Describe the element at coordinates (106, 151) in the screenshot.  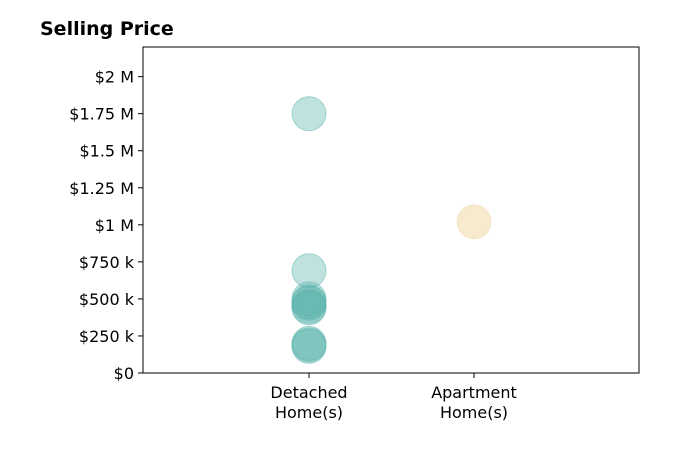
I see `y-tick-label: $1.5 M` at that location.